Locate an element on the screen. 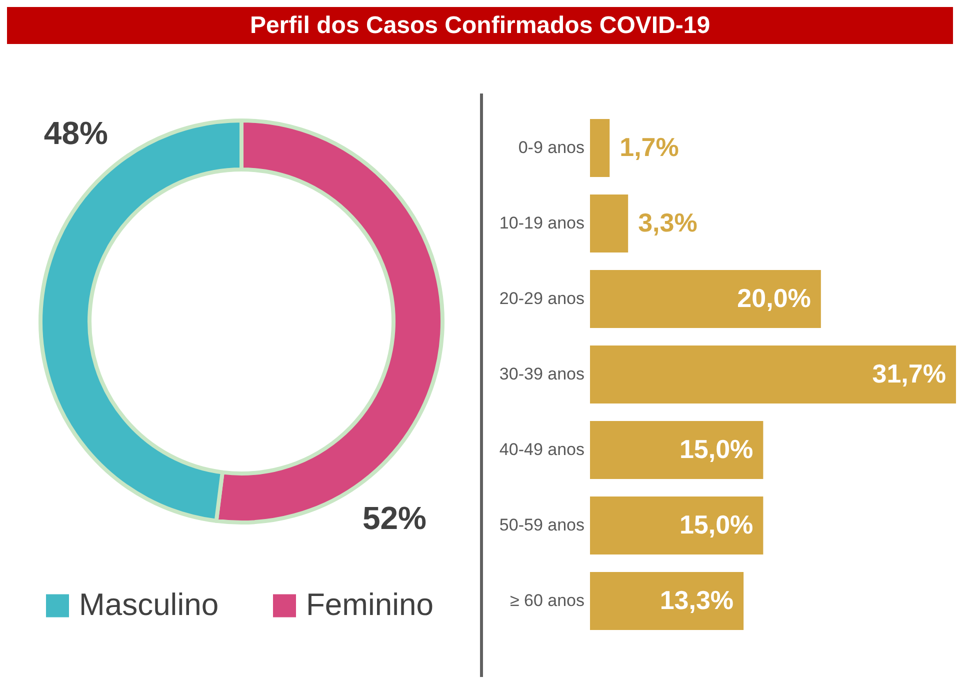 The width and height of the screenshot is (960, 697). chart-title: Perfil dos Casos Confirmados COVID-19 is located at coordinates (480, 25).